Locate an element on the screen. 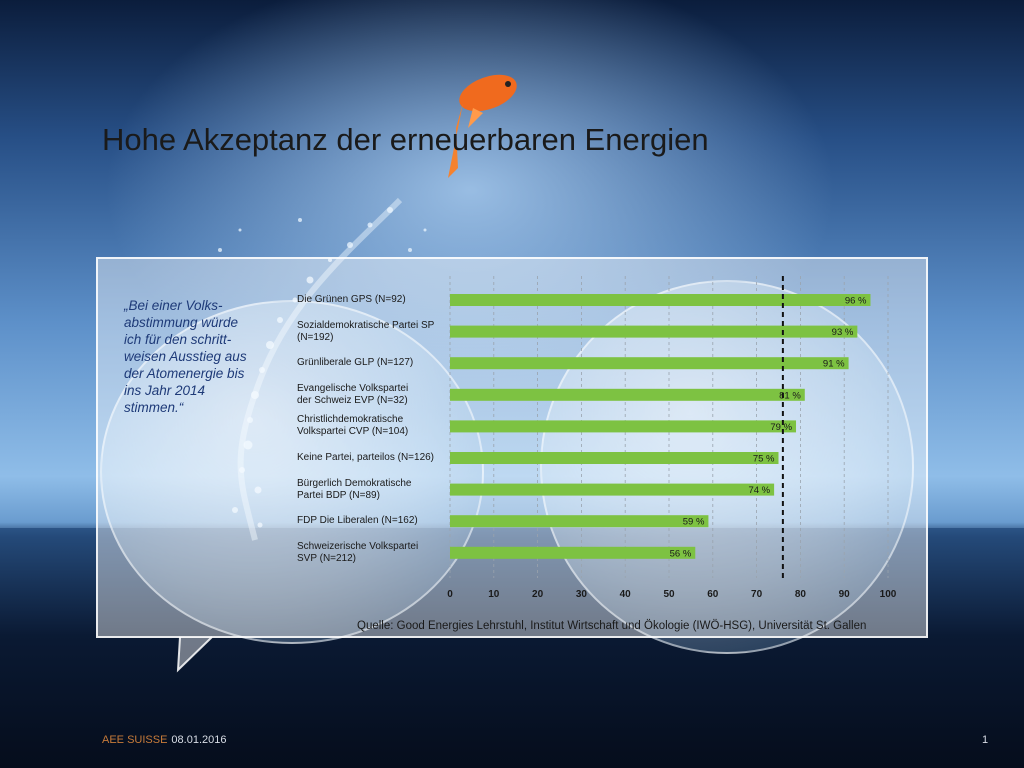 The image size is (1024, 768). category-label-line: Grünliberale GLP (N=127) is located at coordinates (355, 363).